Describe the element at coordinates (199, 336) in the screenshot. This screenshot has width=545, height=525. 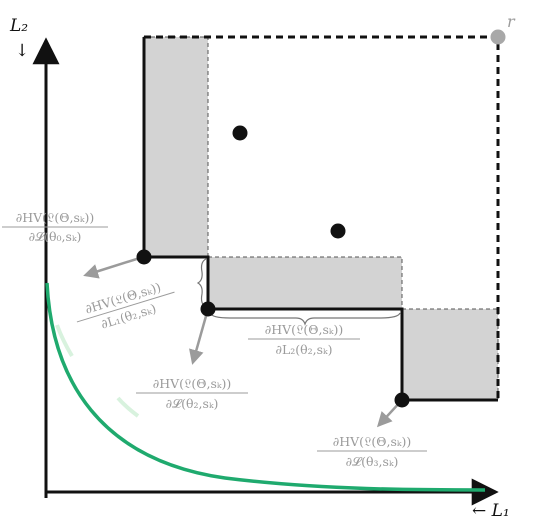
I see `gradient-arrow-theta2` at that location.